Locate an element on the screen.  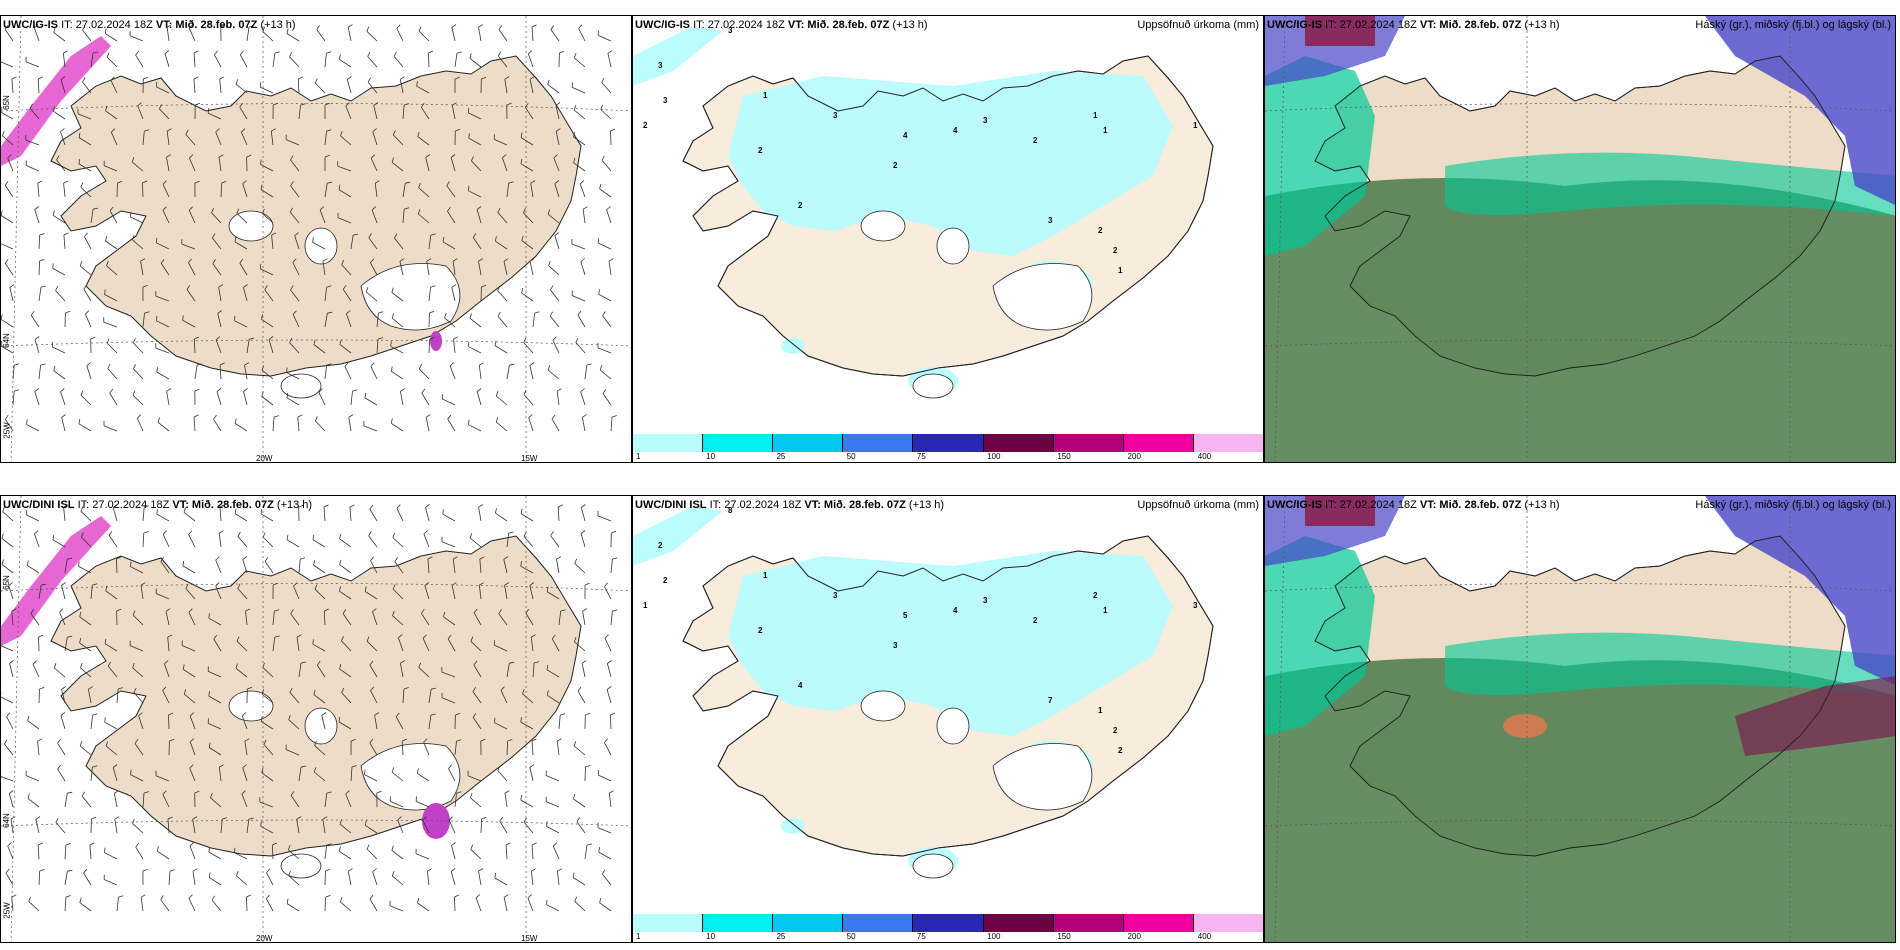
precip-value-label: 8 is located at coordinates (730, 510).